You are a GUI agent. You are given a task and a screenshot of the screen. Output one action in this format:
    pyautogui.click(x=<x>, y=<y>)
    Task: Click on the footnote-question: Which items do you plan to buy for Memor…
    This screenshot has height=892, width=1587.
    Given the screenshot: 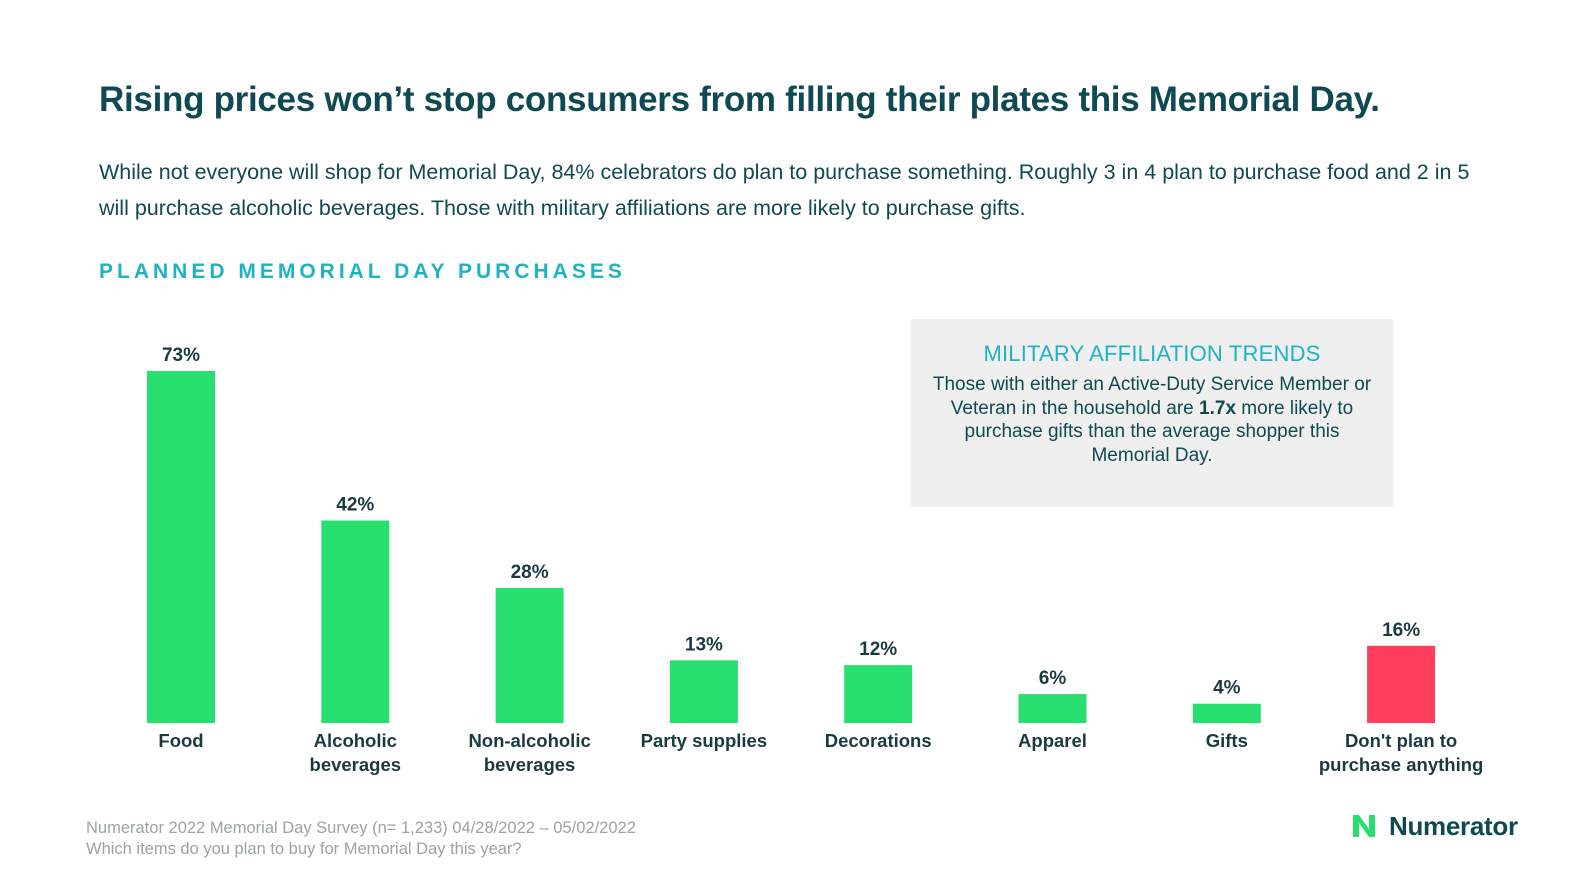 What is the action you would take?
    pyautogui.click(x=304, y=849)
    